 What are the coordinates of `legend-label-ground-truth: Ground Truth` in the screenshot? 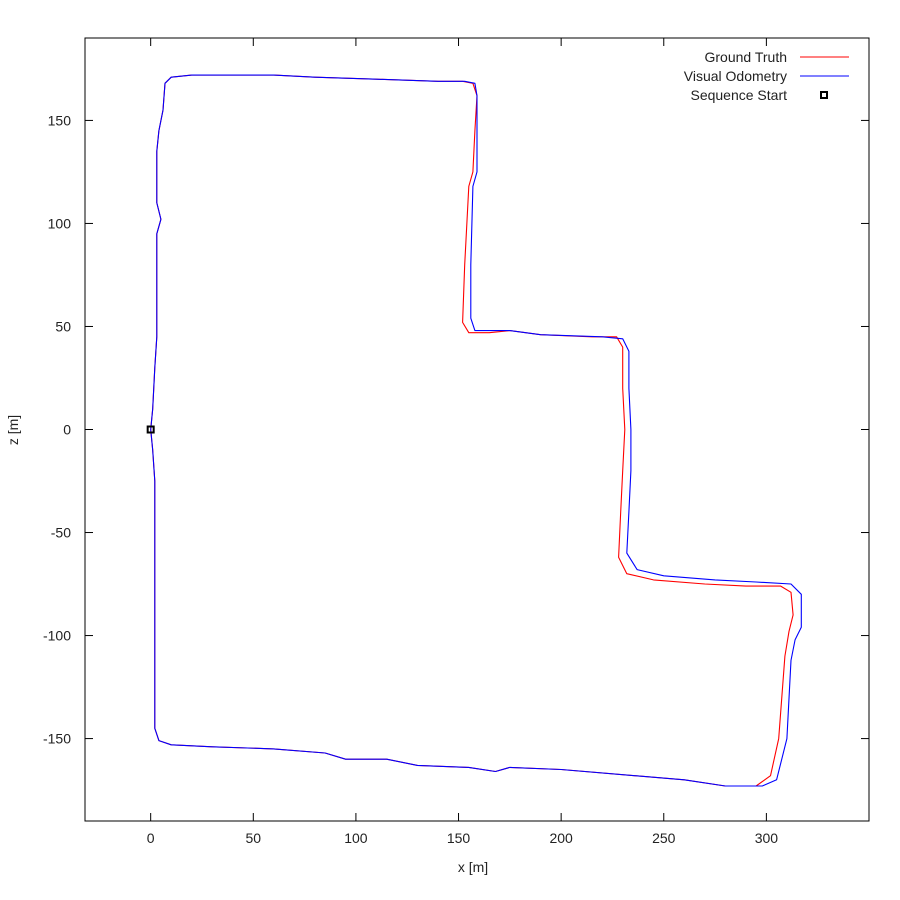 It's located at (746, 57).